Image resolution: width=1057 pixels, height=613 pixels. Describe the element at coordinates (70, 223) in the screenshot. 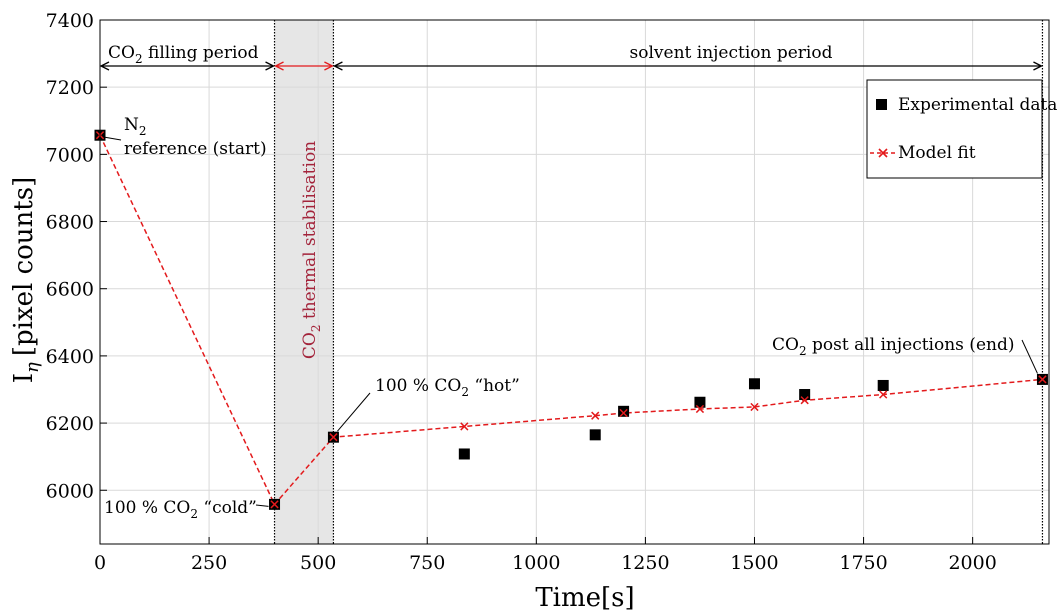

I see `y-tick-label: 6800` at that location.